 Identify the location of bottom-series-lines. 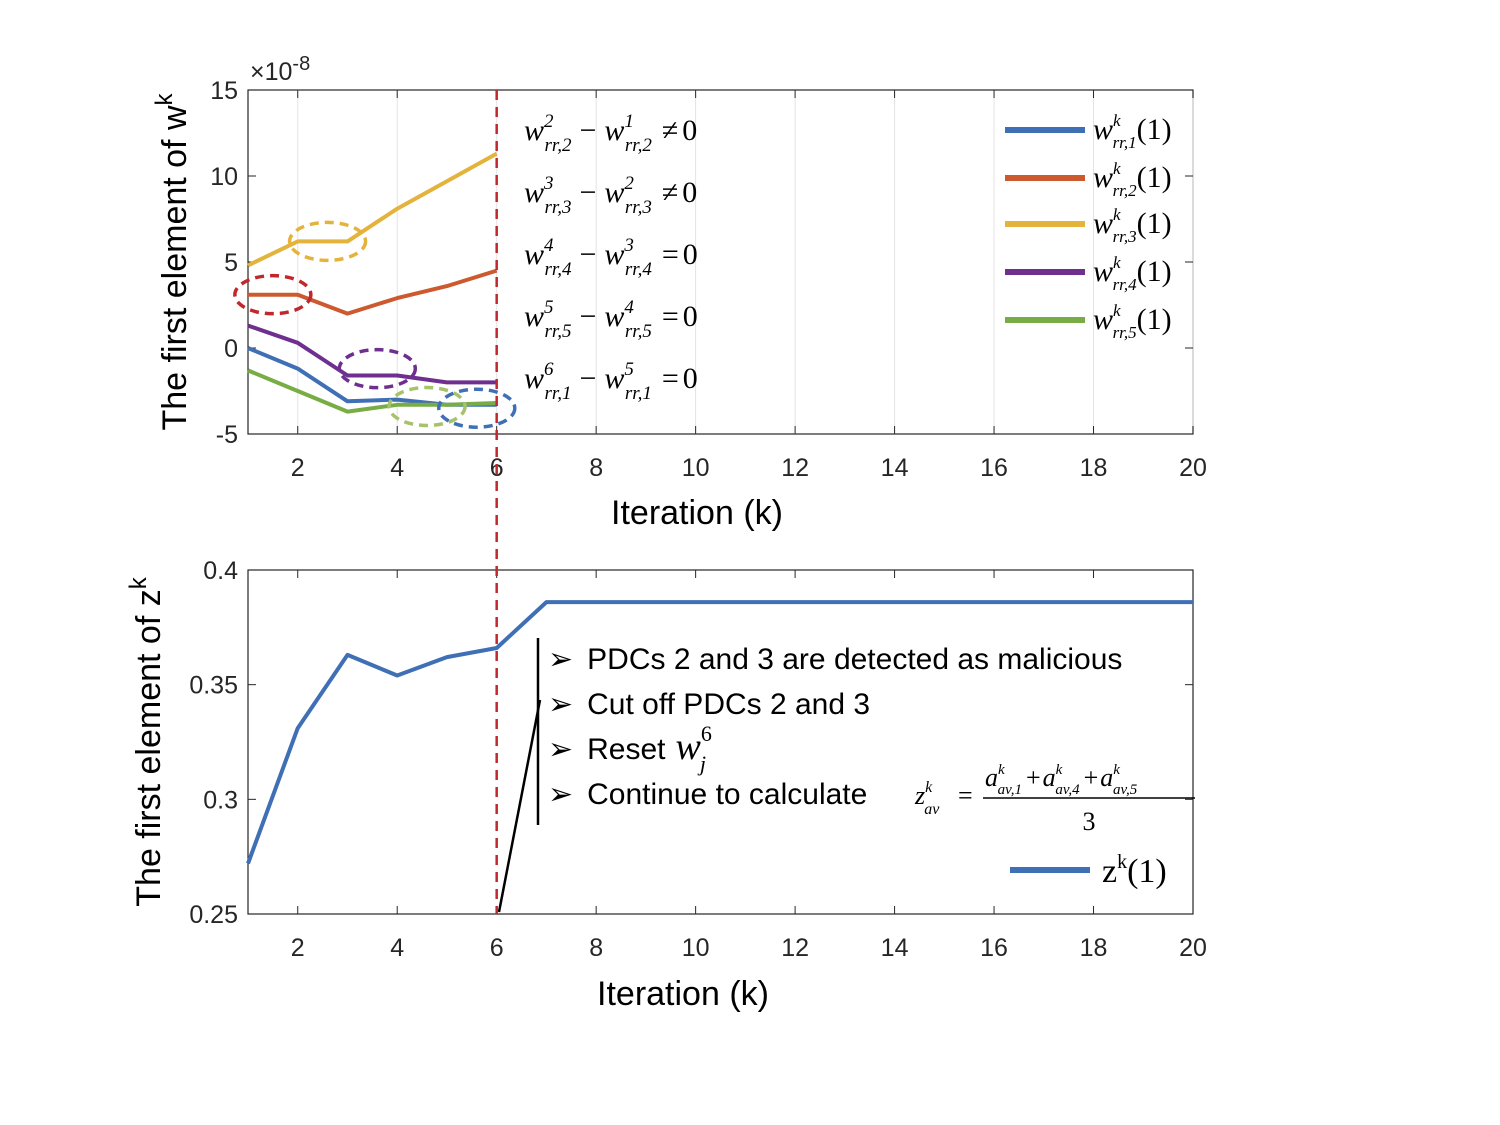
(719, 732).